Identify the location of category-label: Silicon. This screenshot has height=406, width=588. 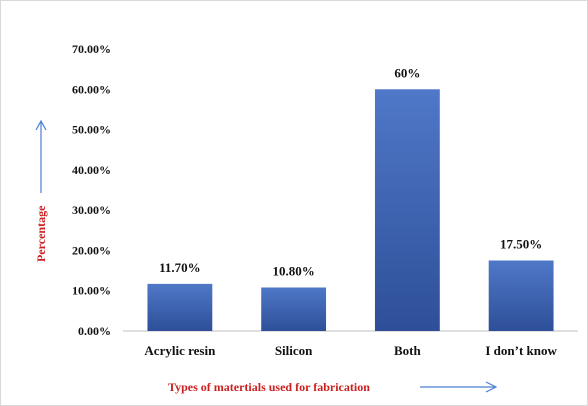
(294, 350).